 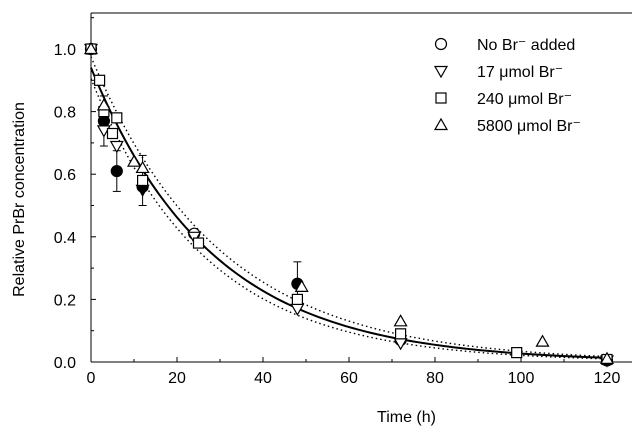 What do you see at coordinates (65, 300) in the screenshot?
I see `y-tick-label: 0.2` at bounding box center [65, 300].